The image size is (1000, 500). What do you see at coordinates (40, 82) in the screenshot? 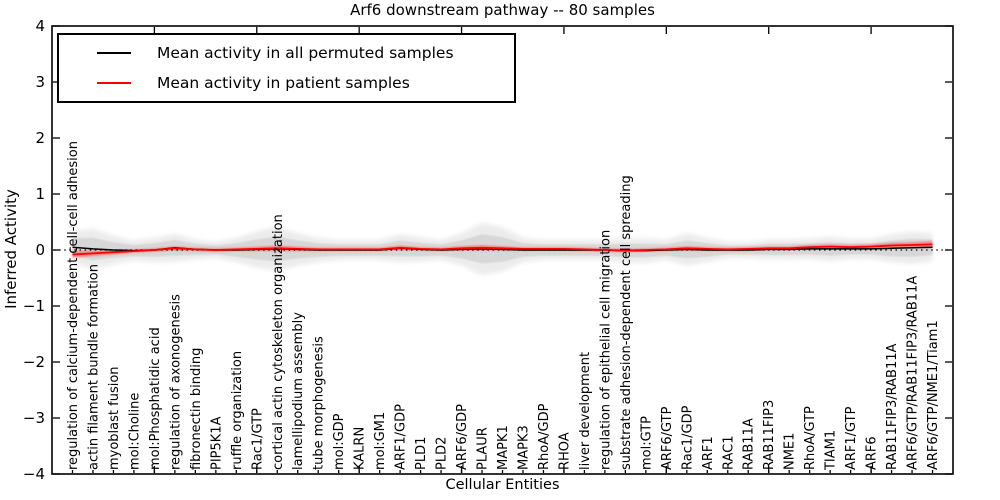
I see `svg-text: 3` at bounding box center [40, 82].